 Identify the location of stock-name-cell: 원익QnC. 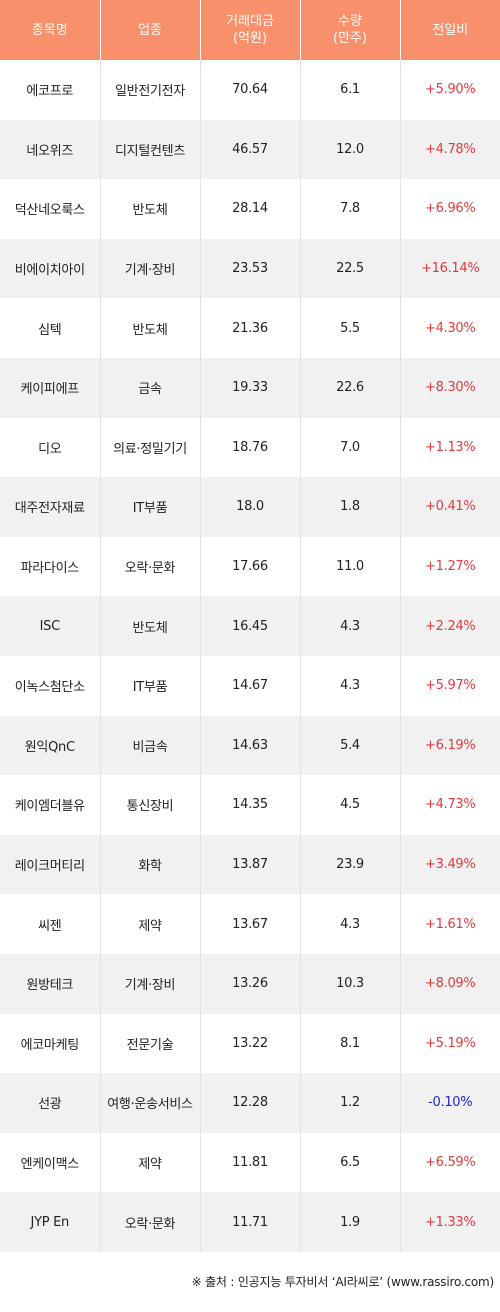
(50, 745).